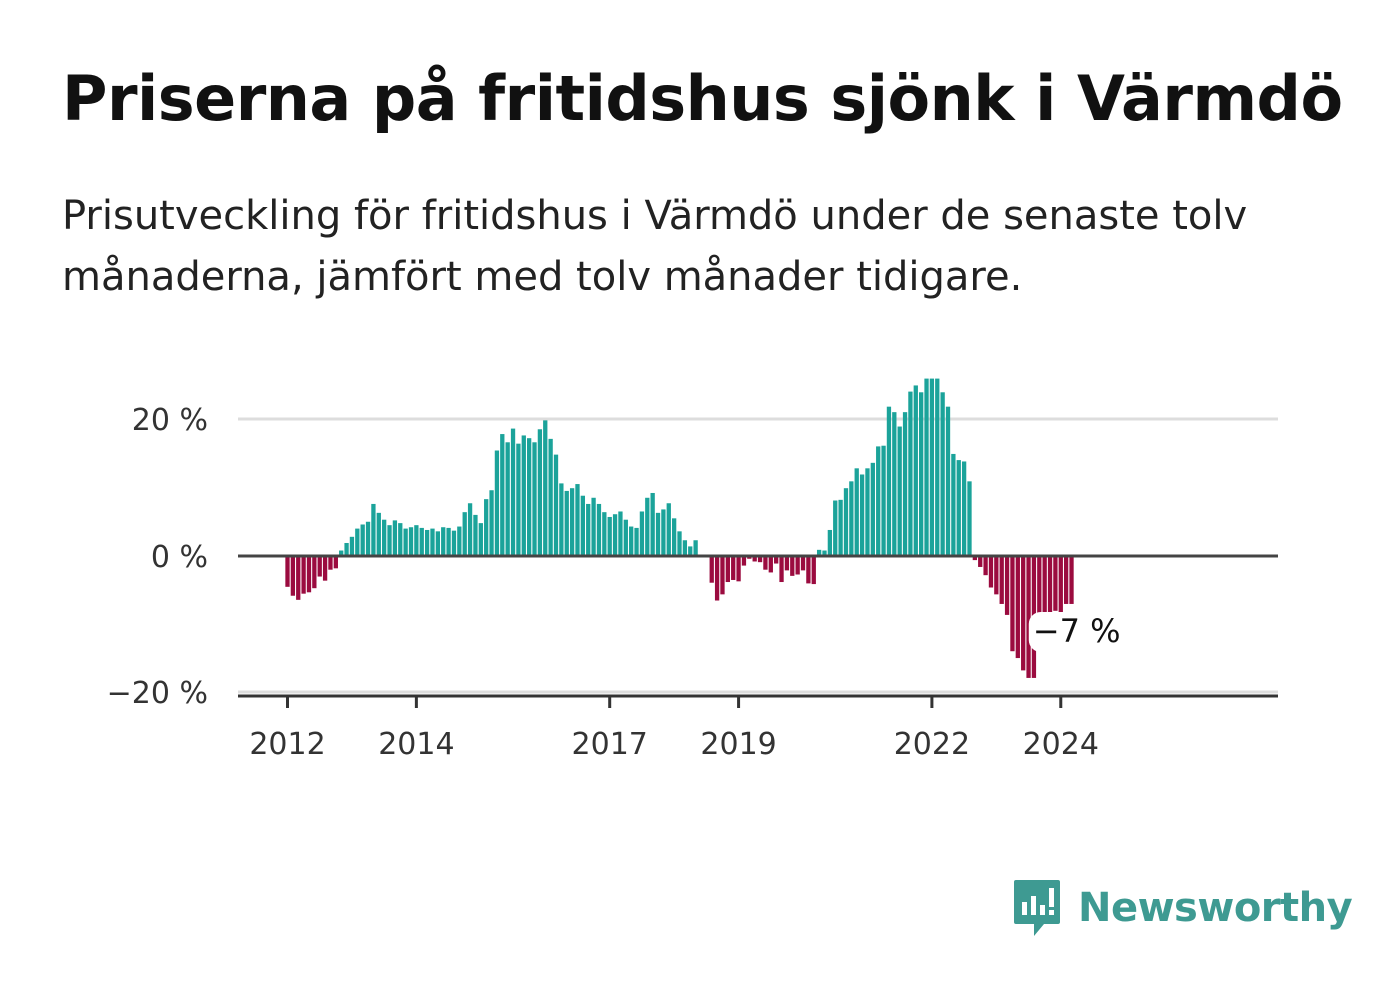 The width and height of the screenshot is (1382, 999). What do you see at coordinates (1061, 744) in the screenshot?
I see `x-tick-label: 2024` at bounding box center [1061, 744].